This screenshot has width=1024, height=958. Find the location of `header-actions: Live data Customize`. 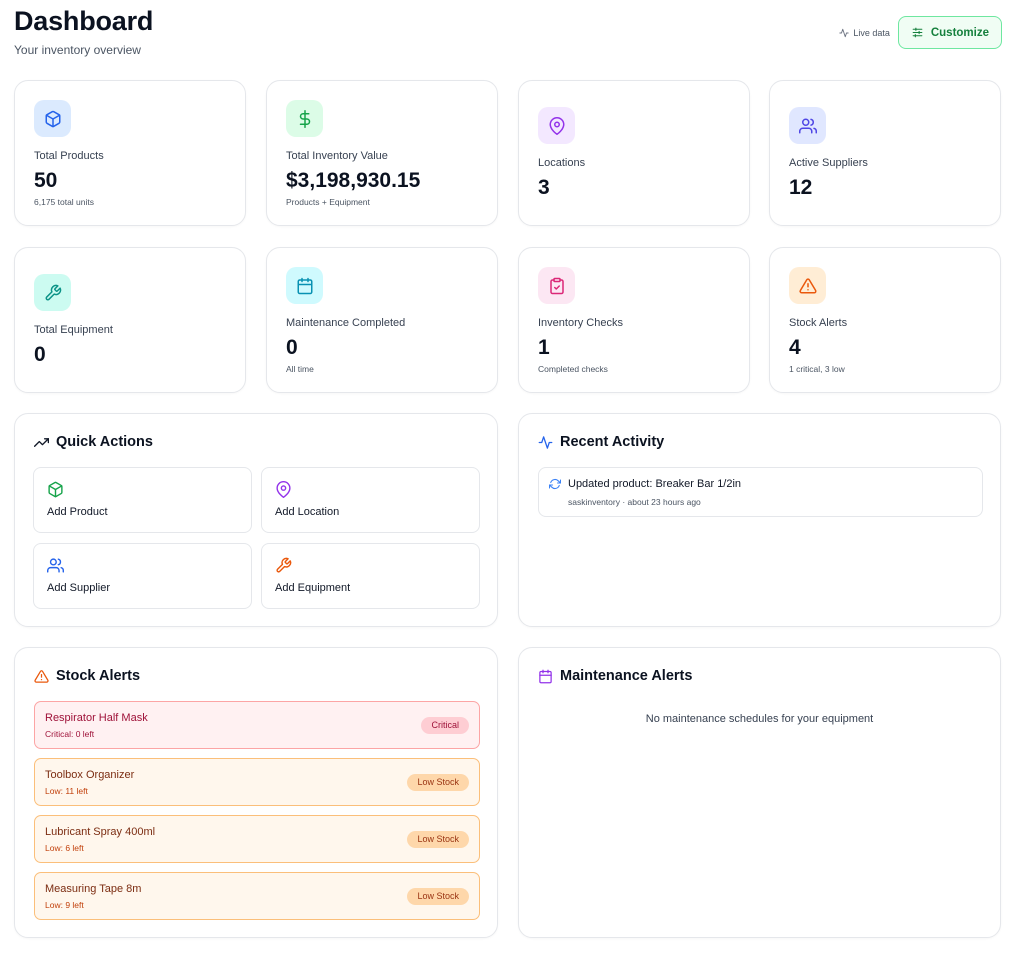

header-actions: Live data Customize is located at coordinates (920, 32).